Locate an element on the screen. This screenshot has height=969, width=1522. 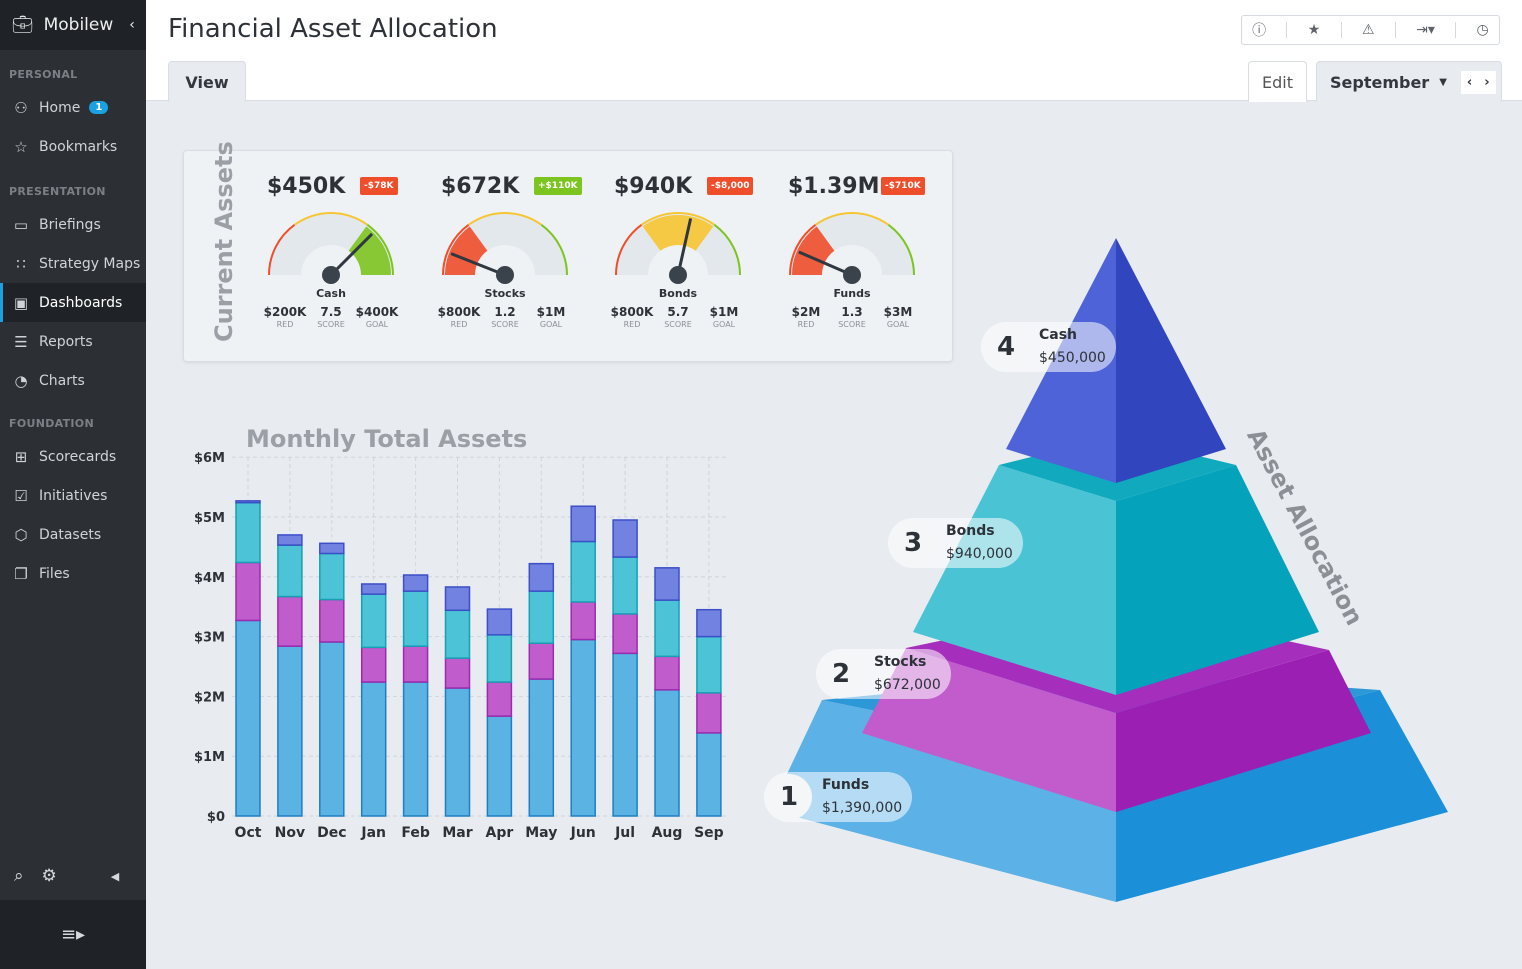
warning-icon: ⚠ is located at coordinates (1368, 30).